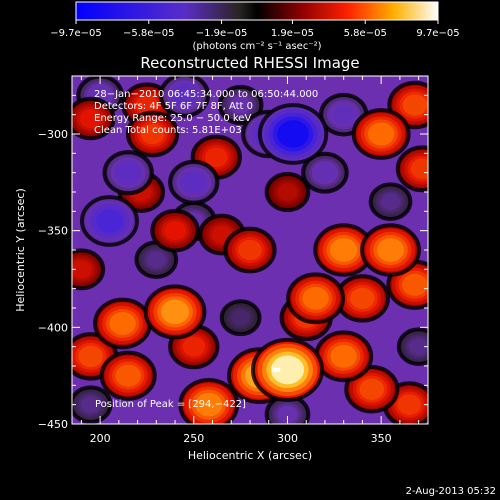  Describe the element at coordinates (76, 33) in the screenshot. I see `colorbar-tick-label: −9.7e−05` at that location.